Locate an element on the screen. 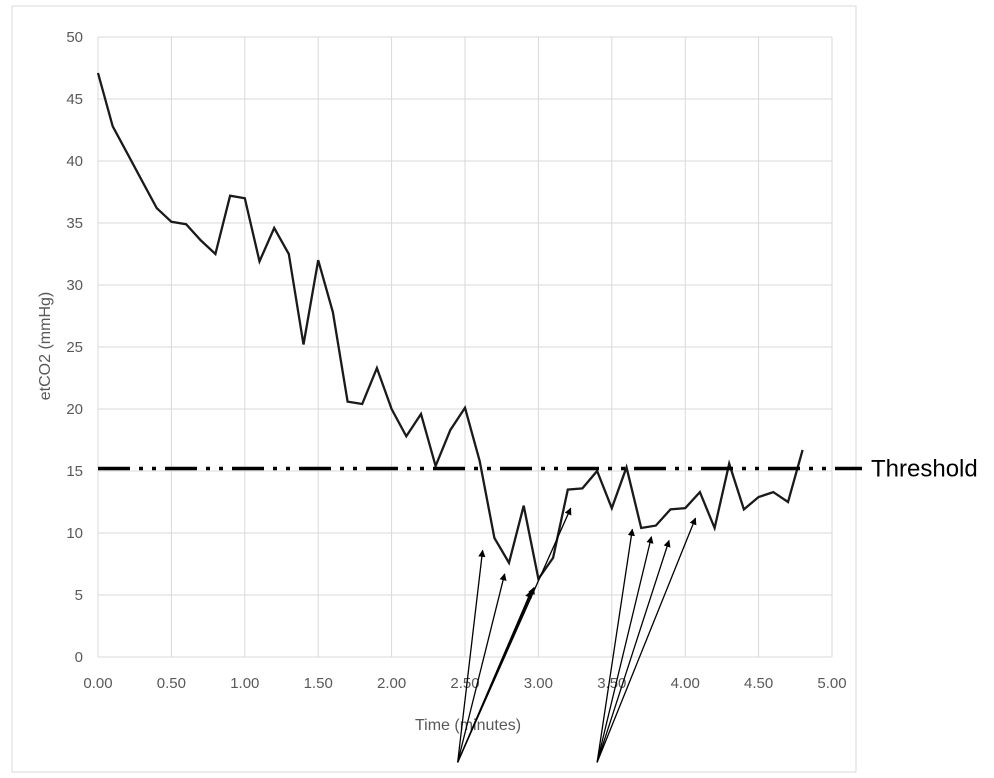  y-tick-label: 45 is located at coordinates (74, 99).